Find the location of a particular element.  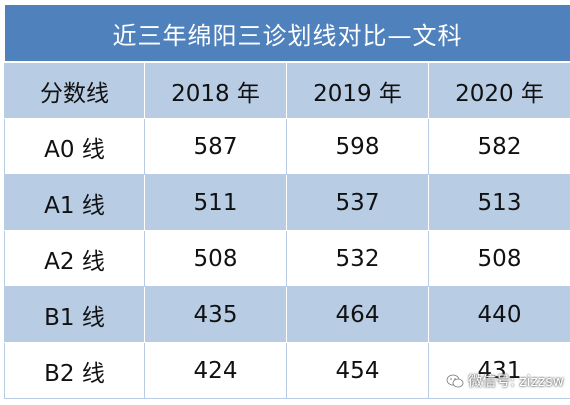

cell-2018: 511 is located at coordinates (215, 202).